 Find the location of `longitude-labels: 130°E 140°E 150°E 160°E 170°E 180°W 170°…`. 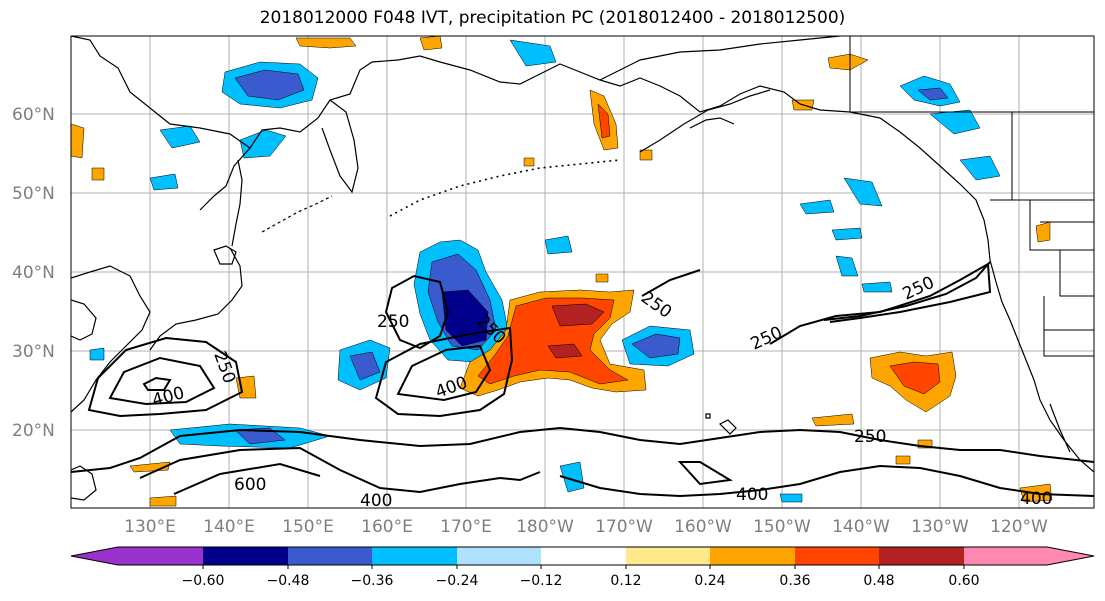

longitude-labels: 130°E 140°E 150°E 160°E 170°E 180°W 170°… is located at coordinates (586, 527).